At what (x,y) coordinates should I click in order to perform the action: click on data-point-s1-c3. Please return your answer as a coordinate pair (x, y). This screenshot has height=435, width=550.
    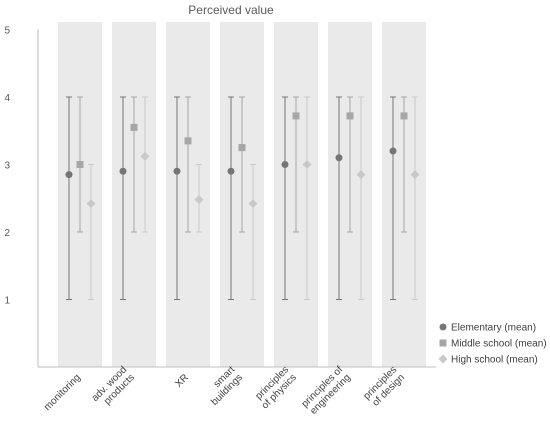
    Looking at the image, I should click on (177, 171).